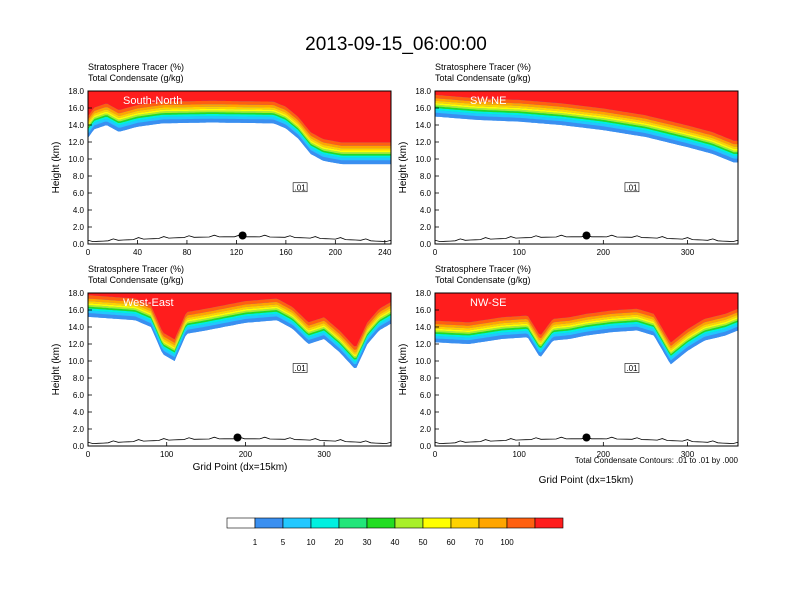  Describe the element at coordinates (586, 480) in the screenshot. I see `x-axis-title-right: Grid Point (dx=15km)` at that location.